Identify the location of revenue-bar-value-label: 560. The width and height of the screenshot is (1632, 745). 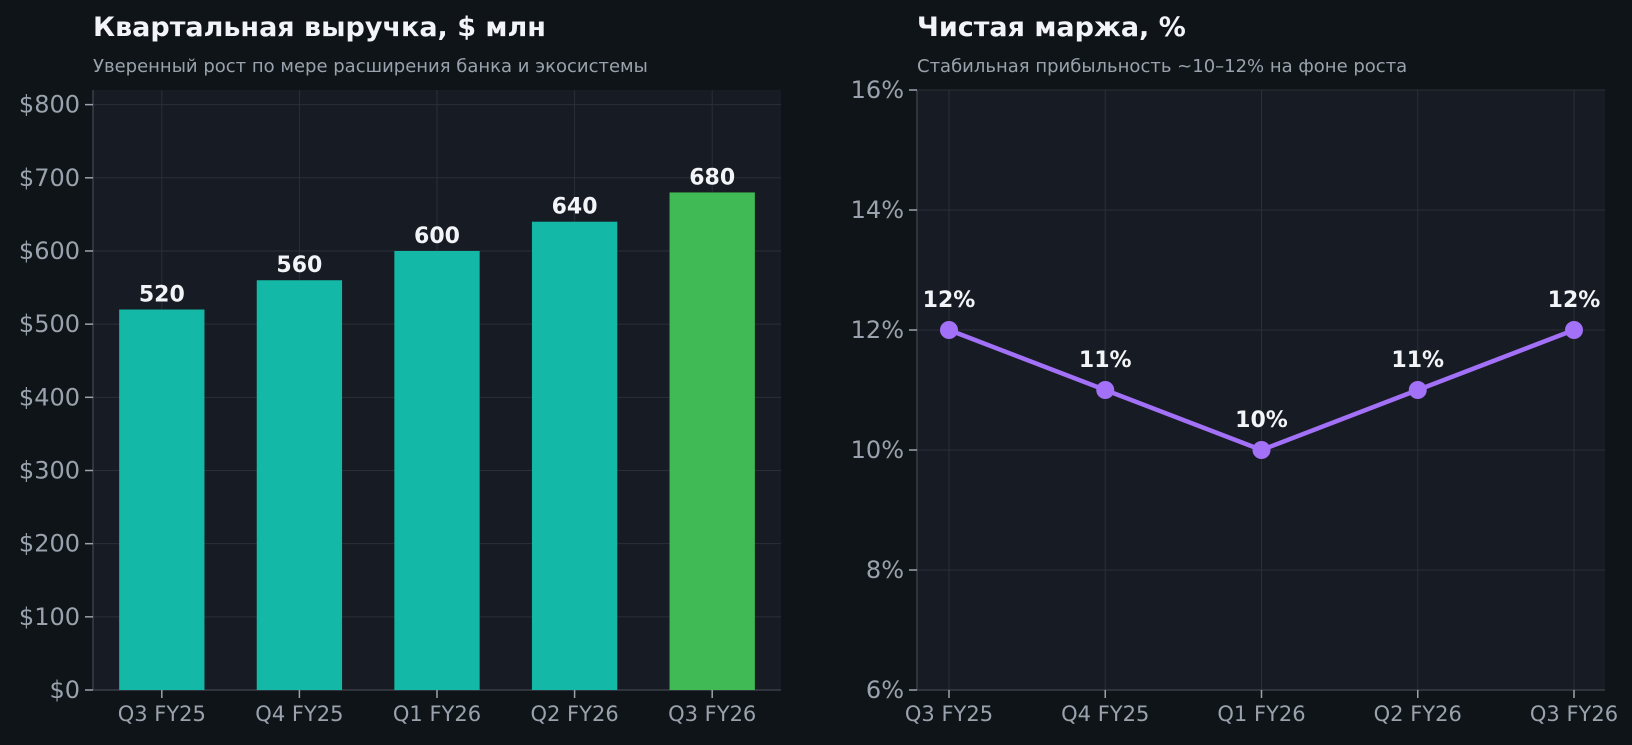
(299, 265).